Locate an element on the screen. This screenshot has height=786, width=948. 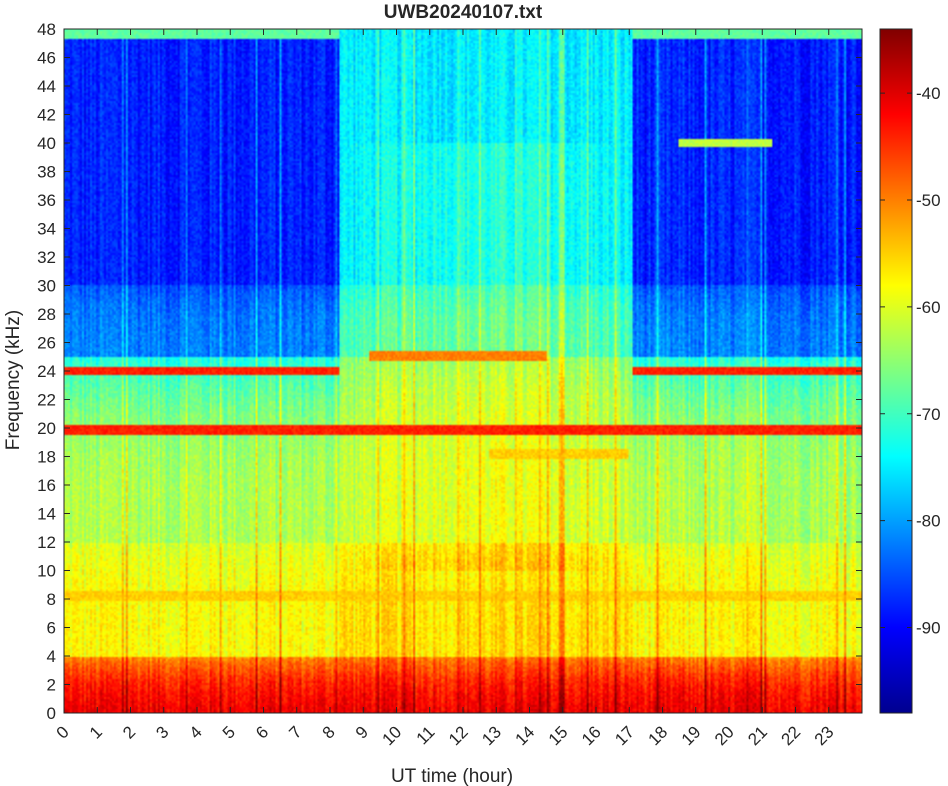
y-tick-label: 48 is located at coordinates (46, 29).